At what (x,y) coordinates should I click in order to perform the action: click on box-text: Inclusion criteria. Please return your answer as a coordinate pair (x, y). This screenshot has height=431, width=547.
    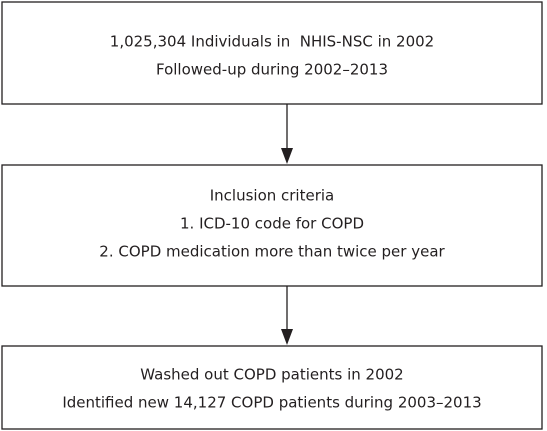
    Looking at the image, I should click on (272, 196).